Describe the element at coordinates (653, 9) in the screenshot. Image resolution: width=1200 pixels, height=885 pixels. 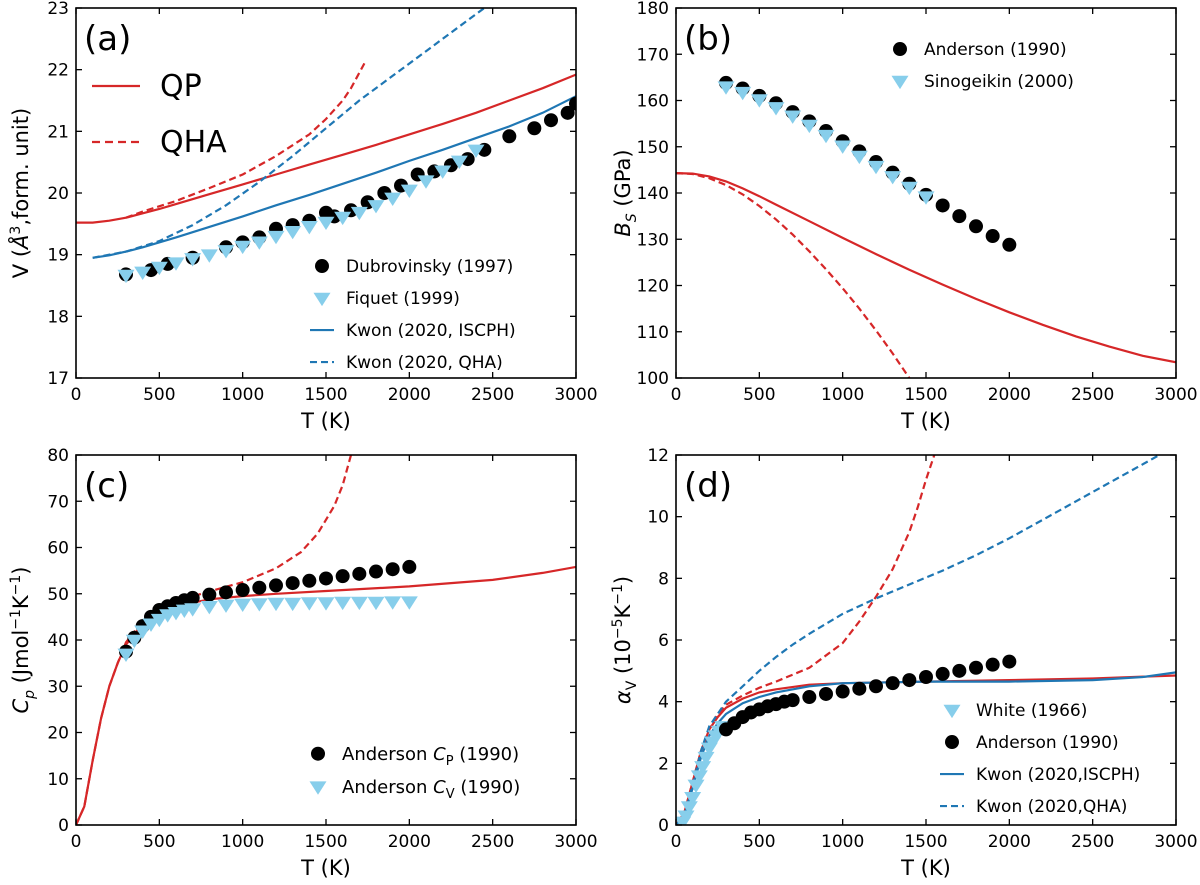
I see `y-tick-label: 180` at that location.